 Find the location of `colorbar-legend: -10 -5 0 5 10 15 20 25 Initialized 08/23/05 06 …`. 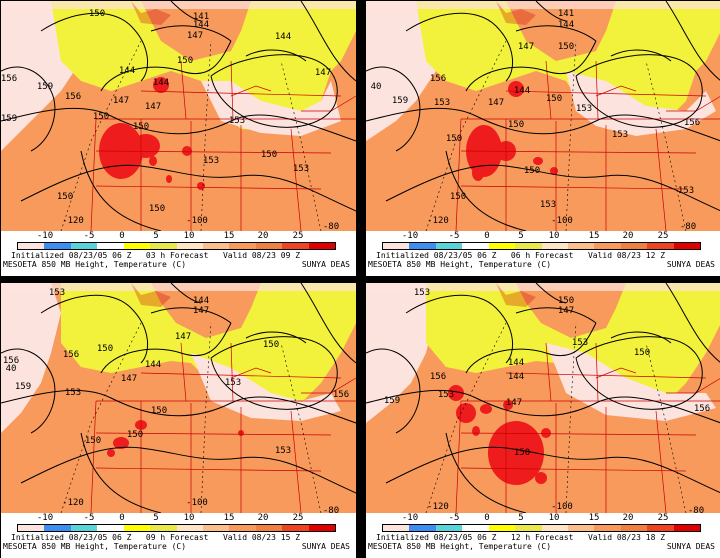

colorbar-legend: -10 -5 0 5 10 15 20 25 Initialized 08/23/05 06 … is located at coordinates (543, 535).